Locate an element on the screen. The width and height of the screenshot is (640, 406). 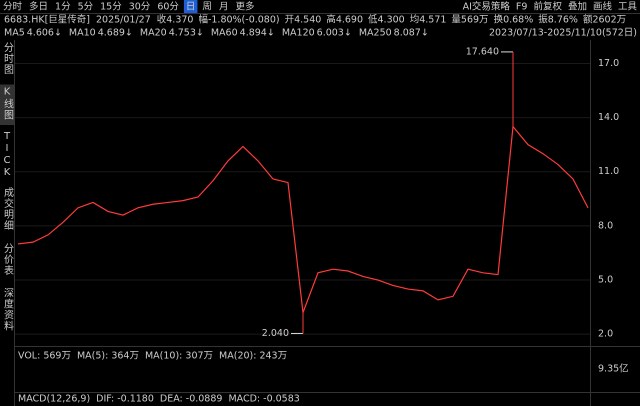
sidebar-tab: 成交明细 is located at coordinates (8, 209).